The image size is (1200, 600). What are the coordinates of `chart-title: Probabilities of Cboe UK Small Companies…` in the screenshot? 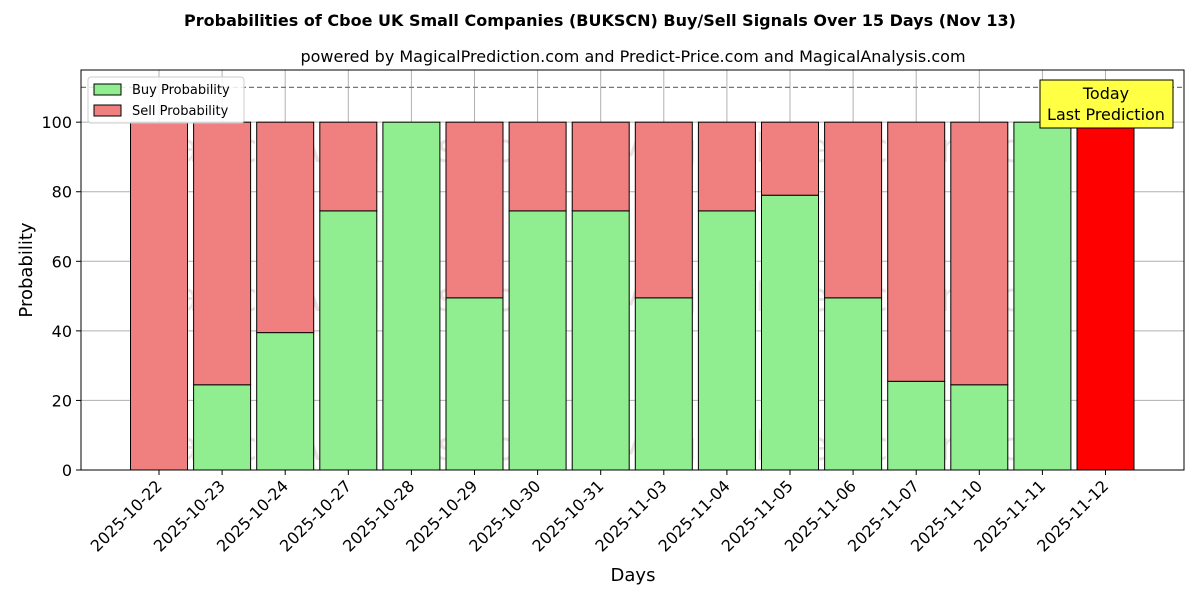 It's located at (600, 20).